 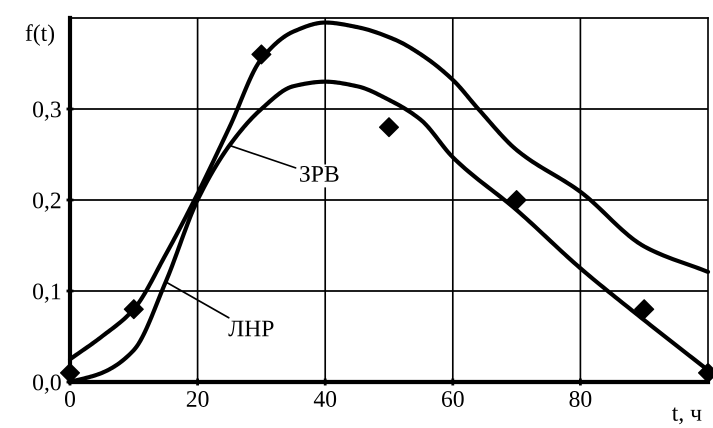 I want to click on annotation: ЗРВ, so click(x=319, y=174).